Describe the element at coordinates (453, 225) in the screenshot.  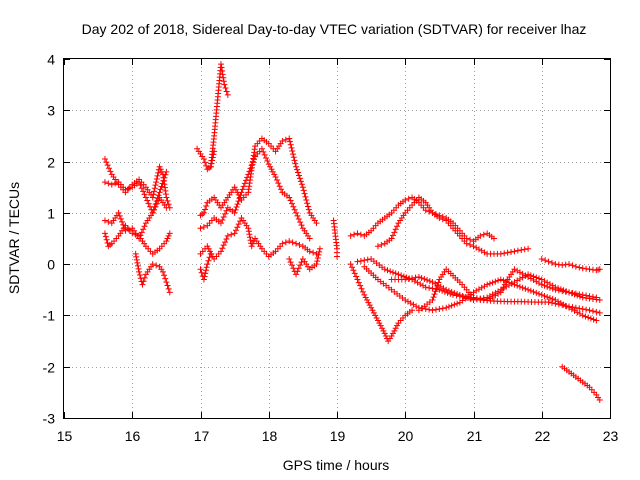
I see `series-track-o` at that location.